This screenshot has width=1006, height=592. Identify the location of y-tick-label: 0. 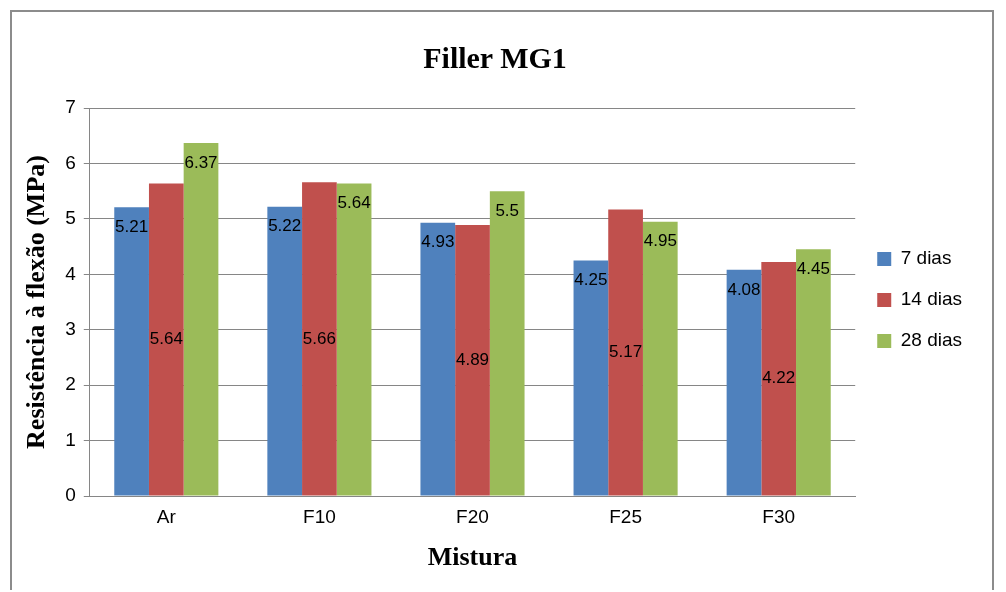
(70, 495).